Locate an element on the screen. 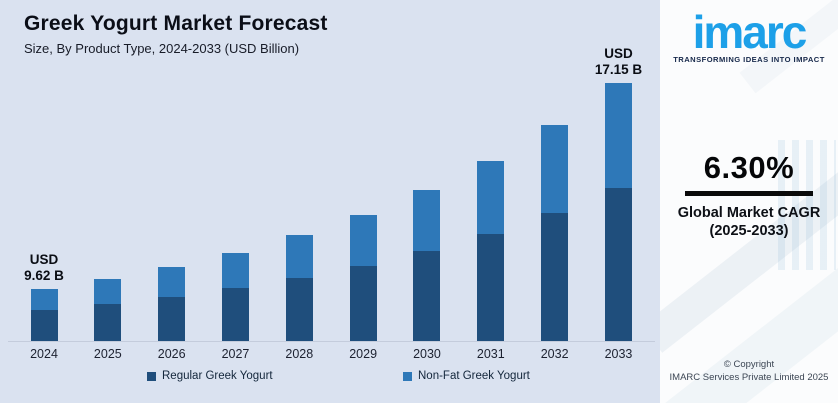 This screenshot has height=403, width=838. bar-2025-nonfat-segment is located at coordinates (108, 291).